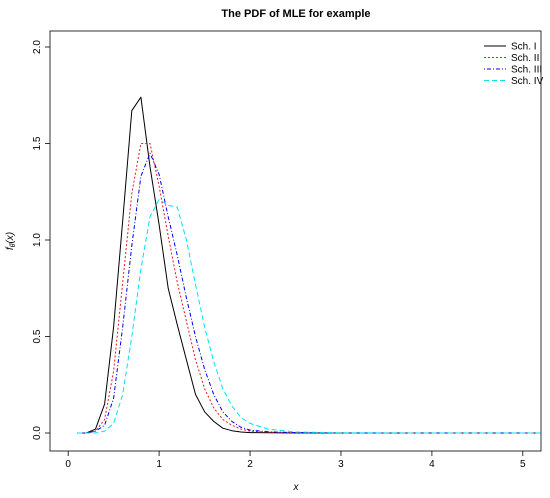  What do you see at coordinates (527, 81) in the screenshot?
I see `legend-label: Sch. IV` at bounding box center [527, 81].